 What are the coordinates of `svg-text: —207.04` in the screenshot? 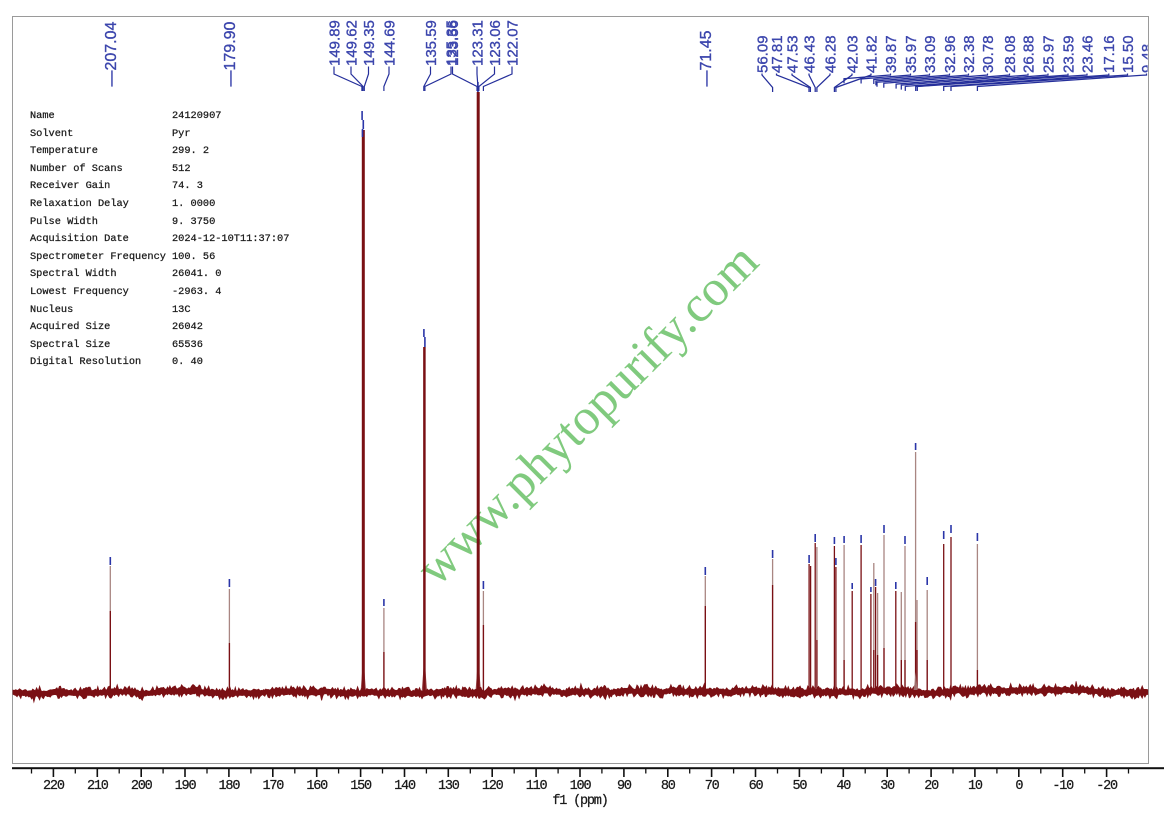 It's located at (111, 53).